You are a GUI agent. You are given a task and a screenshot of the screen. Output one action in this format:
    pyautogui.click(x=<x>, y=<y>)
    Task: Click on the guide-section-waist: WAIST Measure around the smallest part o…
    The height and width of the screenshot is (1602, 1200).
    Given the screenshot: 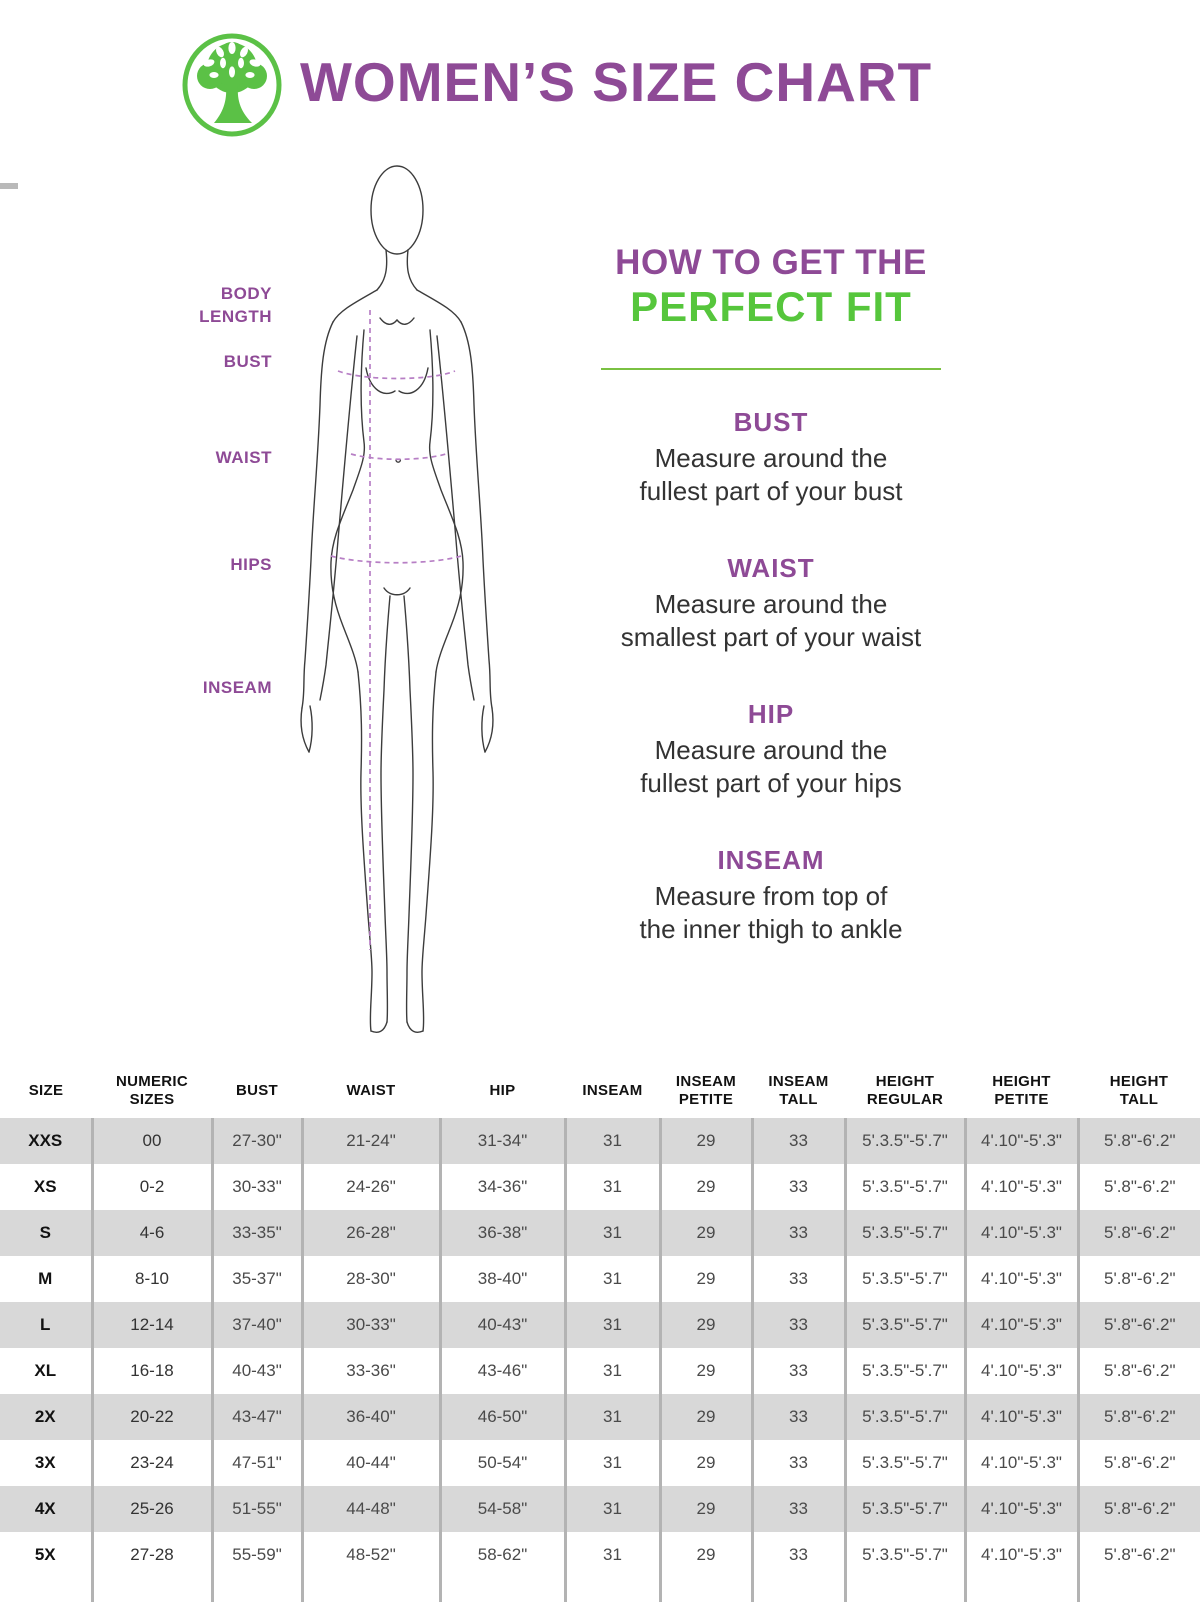 What is the action you would take?
    pyautogui.click(x=771, y=603)
    